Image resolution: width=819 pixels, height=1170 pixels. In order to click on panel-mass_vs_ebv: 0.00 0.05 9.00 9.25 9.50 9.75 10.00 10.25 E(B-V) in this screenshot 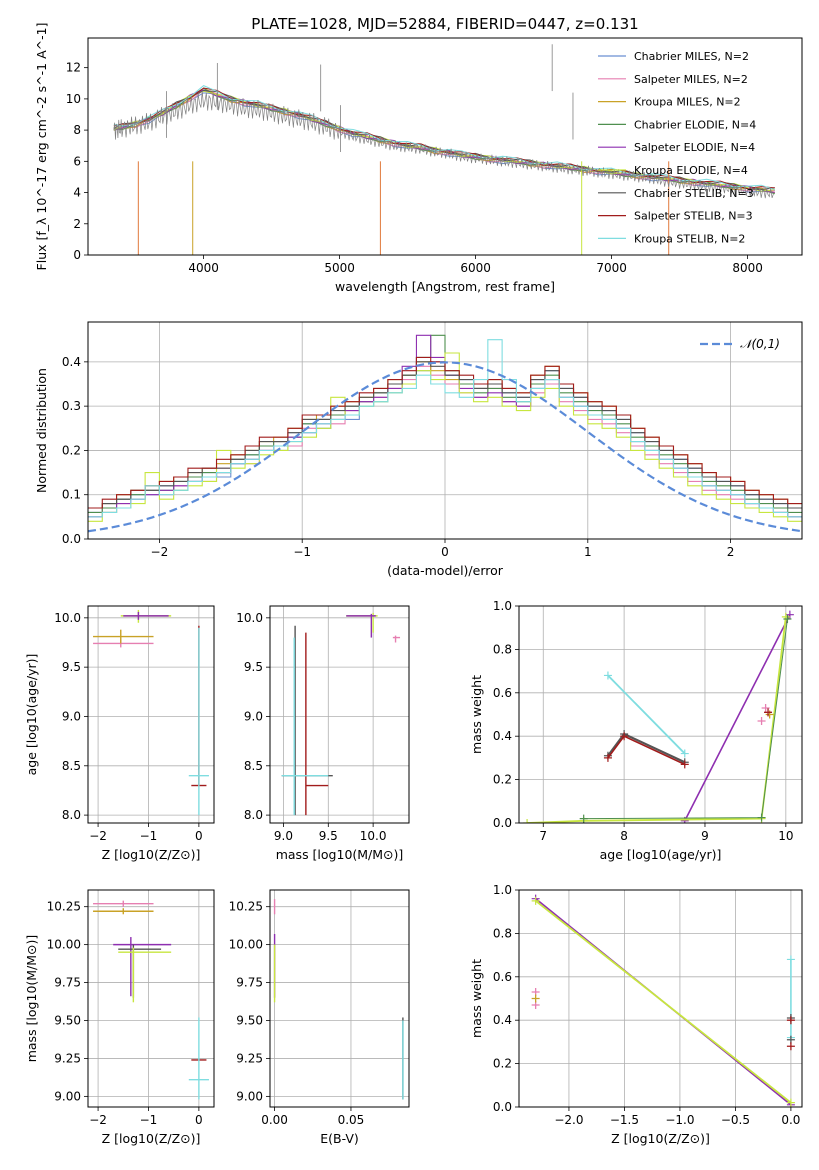, I will do `click(319, 1017)`.